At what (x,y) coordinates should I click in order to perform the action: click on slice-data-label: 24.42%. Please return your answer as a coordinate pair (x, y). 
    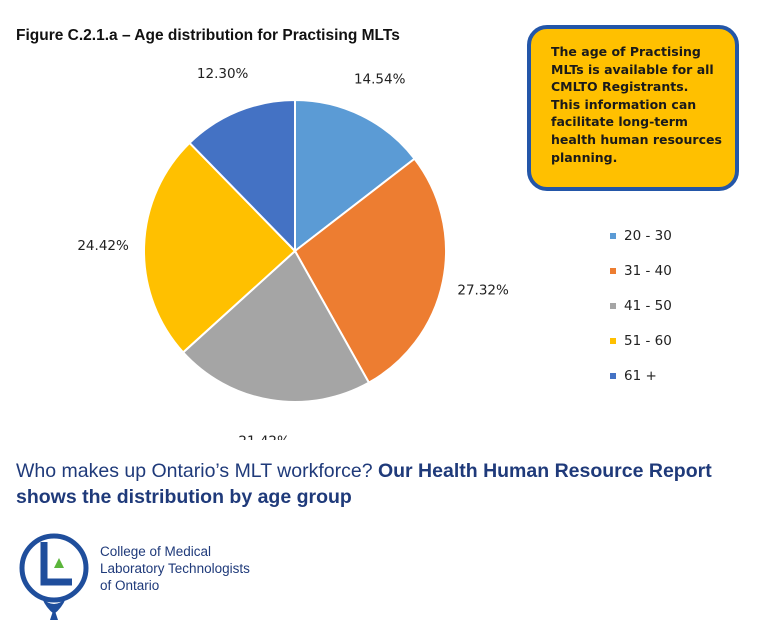
    Looking at the image, I should click on (103, 246).